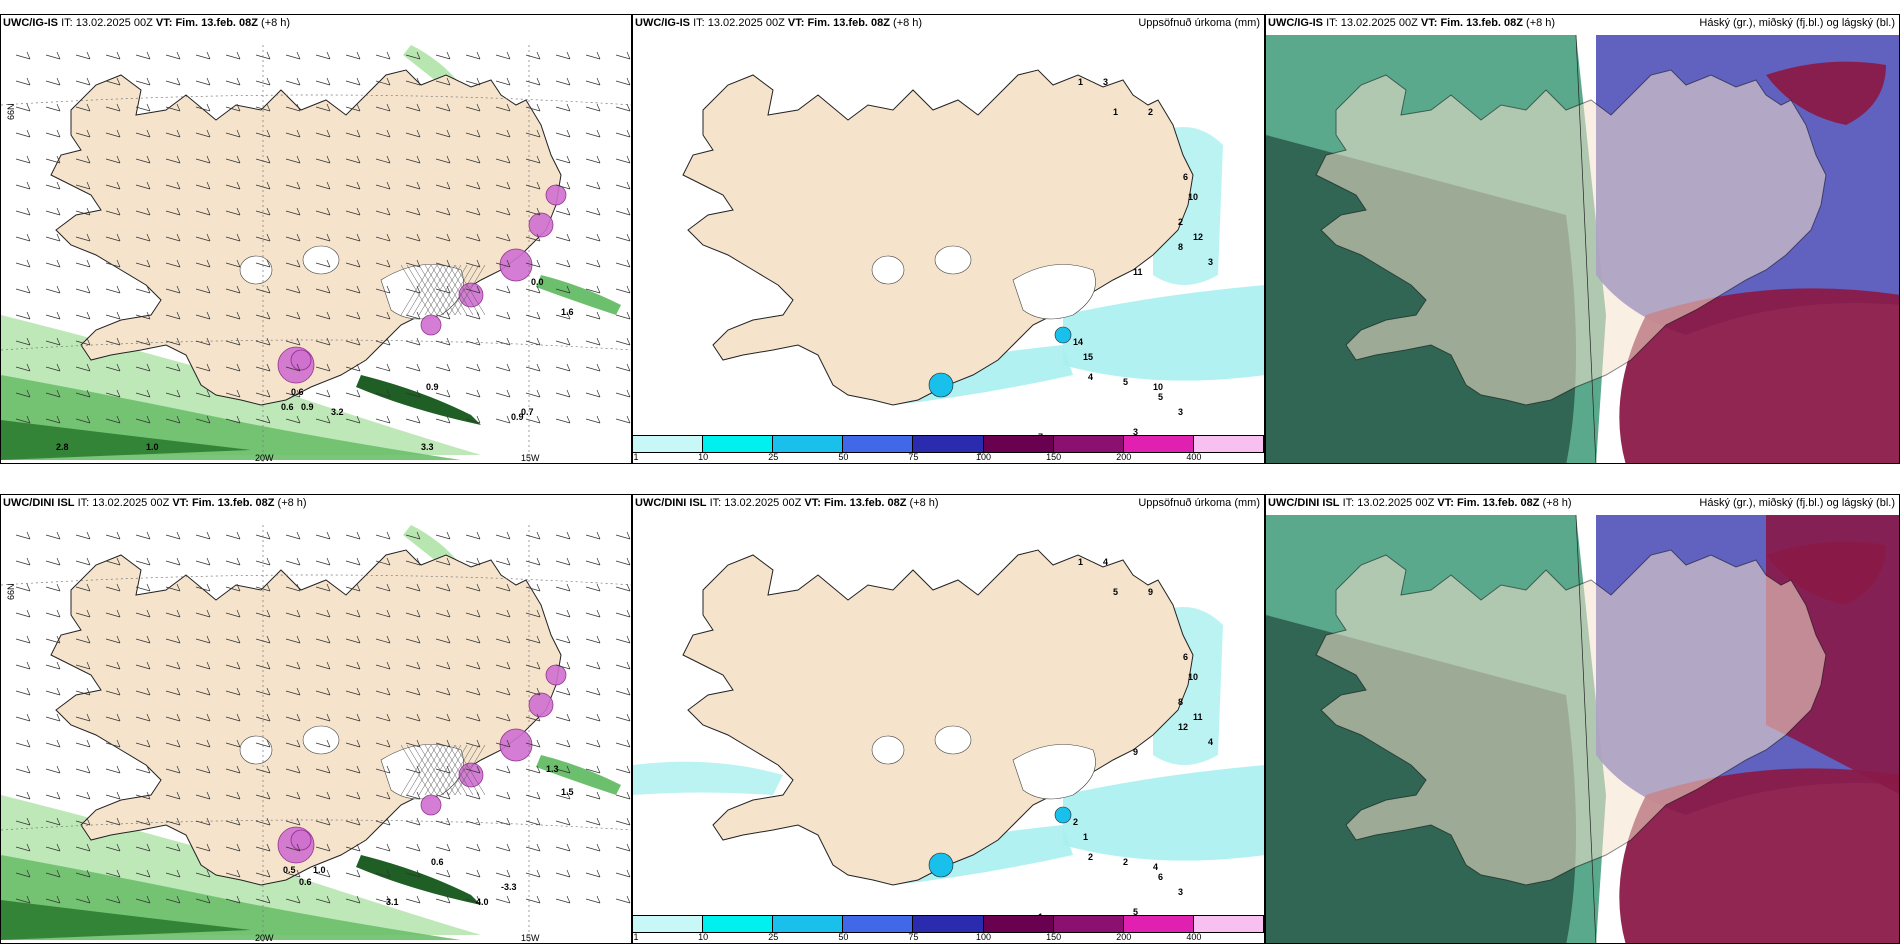  What do you see at coordinates (1198, 717) in the screenshot?
I see `precip-value-label: 11` at bounding box center [1198, 717].